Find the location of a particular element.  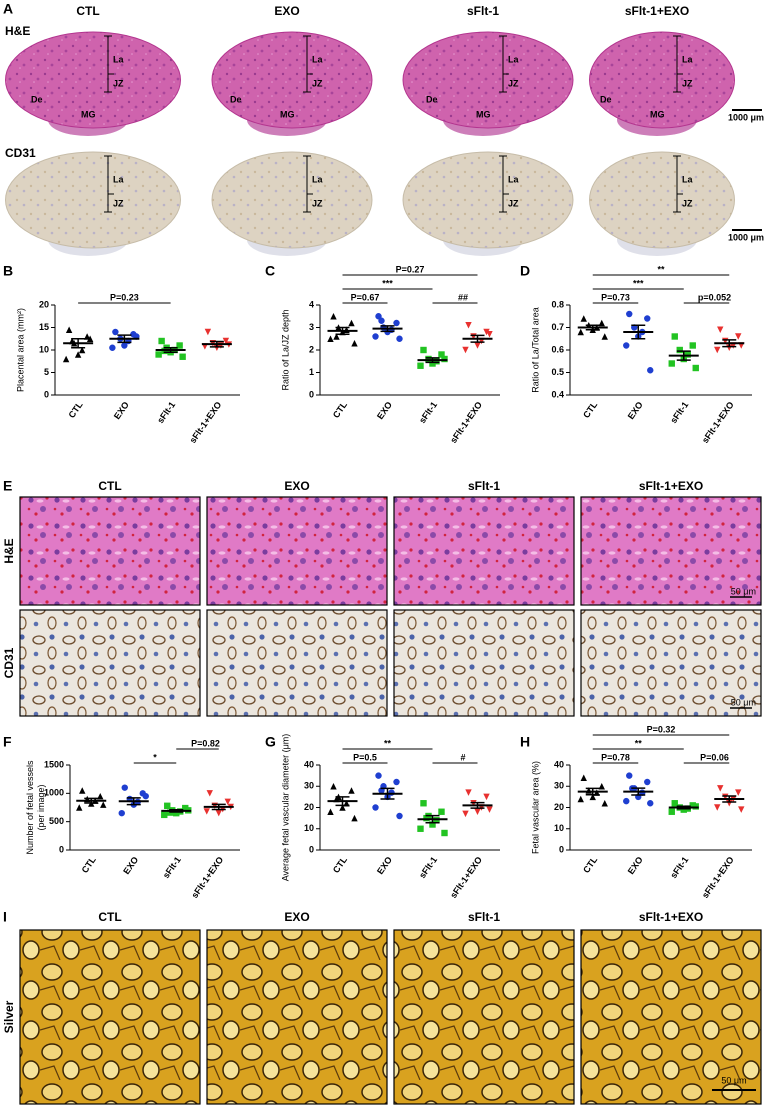

group-header: CTL is located at coordinates (87, 11).